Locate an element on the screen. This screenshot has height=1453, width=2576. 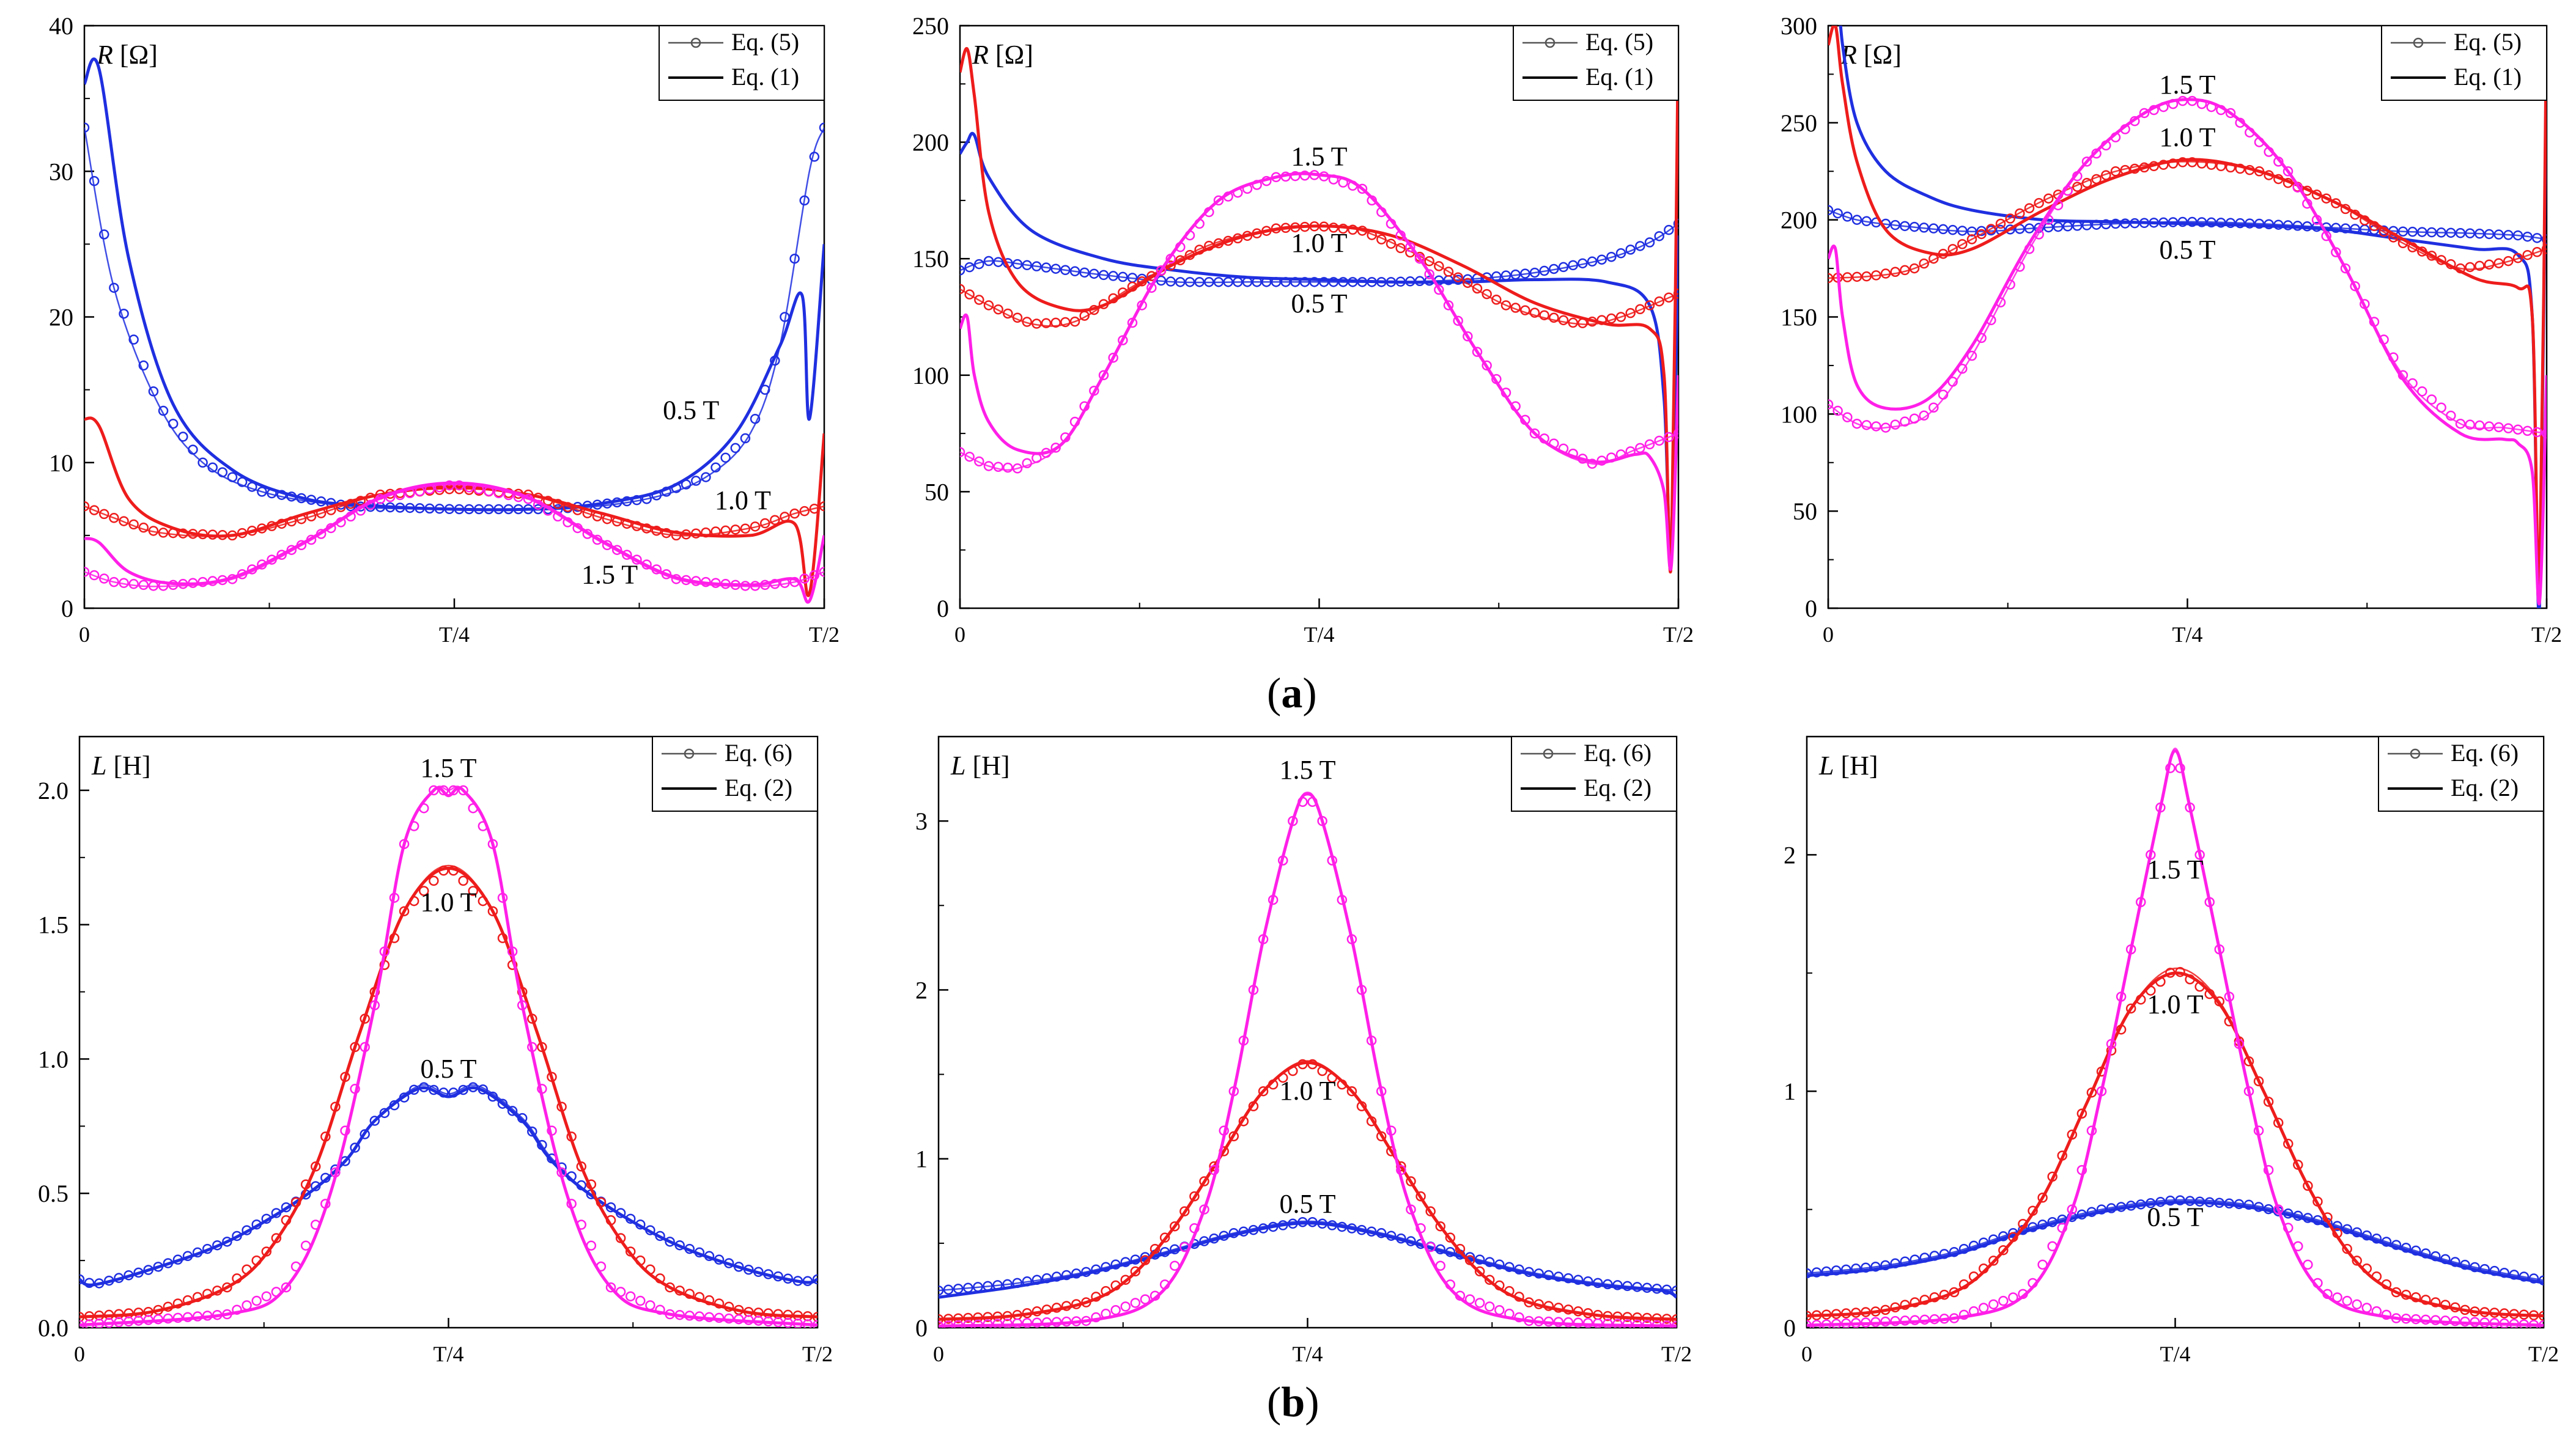
y-tick-label: 150 is located at coordinates (930, 259).